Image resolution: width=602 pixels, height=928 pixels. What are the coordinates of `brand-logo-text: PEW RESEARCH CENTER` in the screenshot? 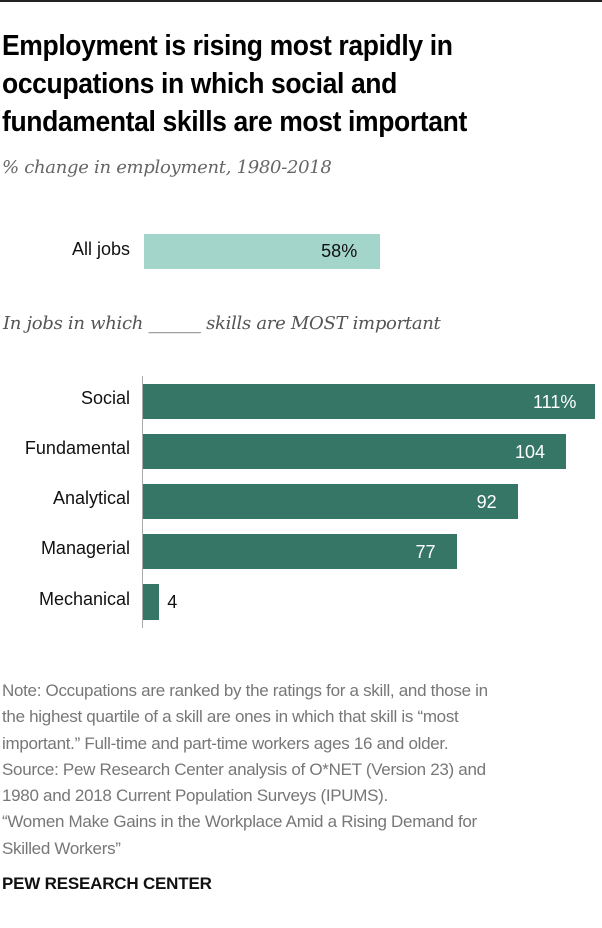 It's located at (107, 883).